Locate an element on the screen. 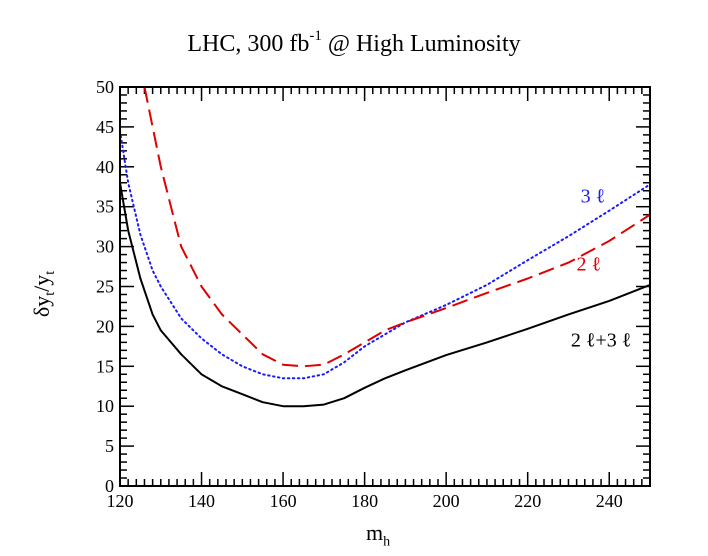 The width and height of the screenshot is (708, 556). x-tick-label: 180 is located at coordinates (364, 501).